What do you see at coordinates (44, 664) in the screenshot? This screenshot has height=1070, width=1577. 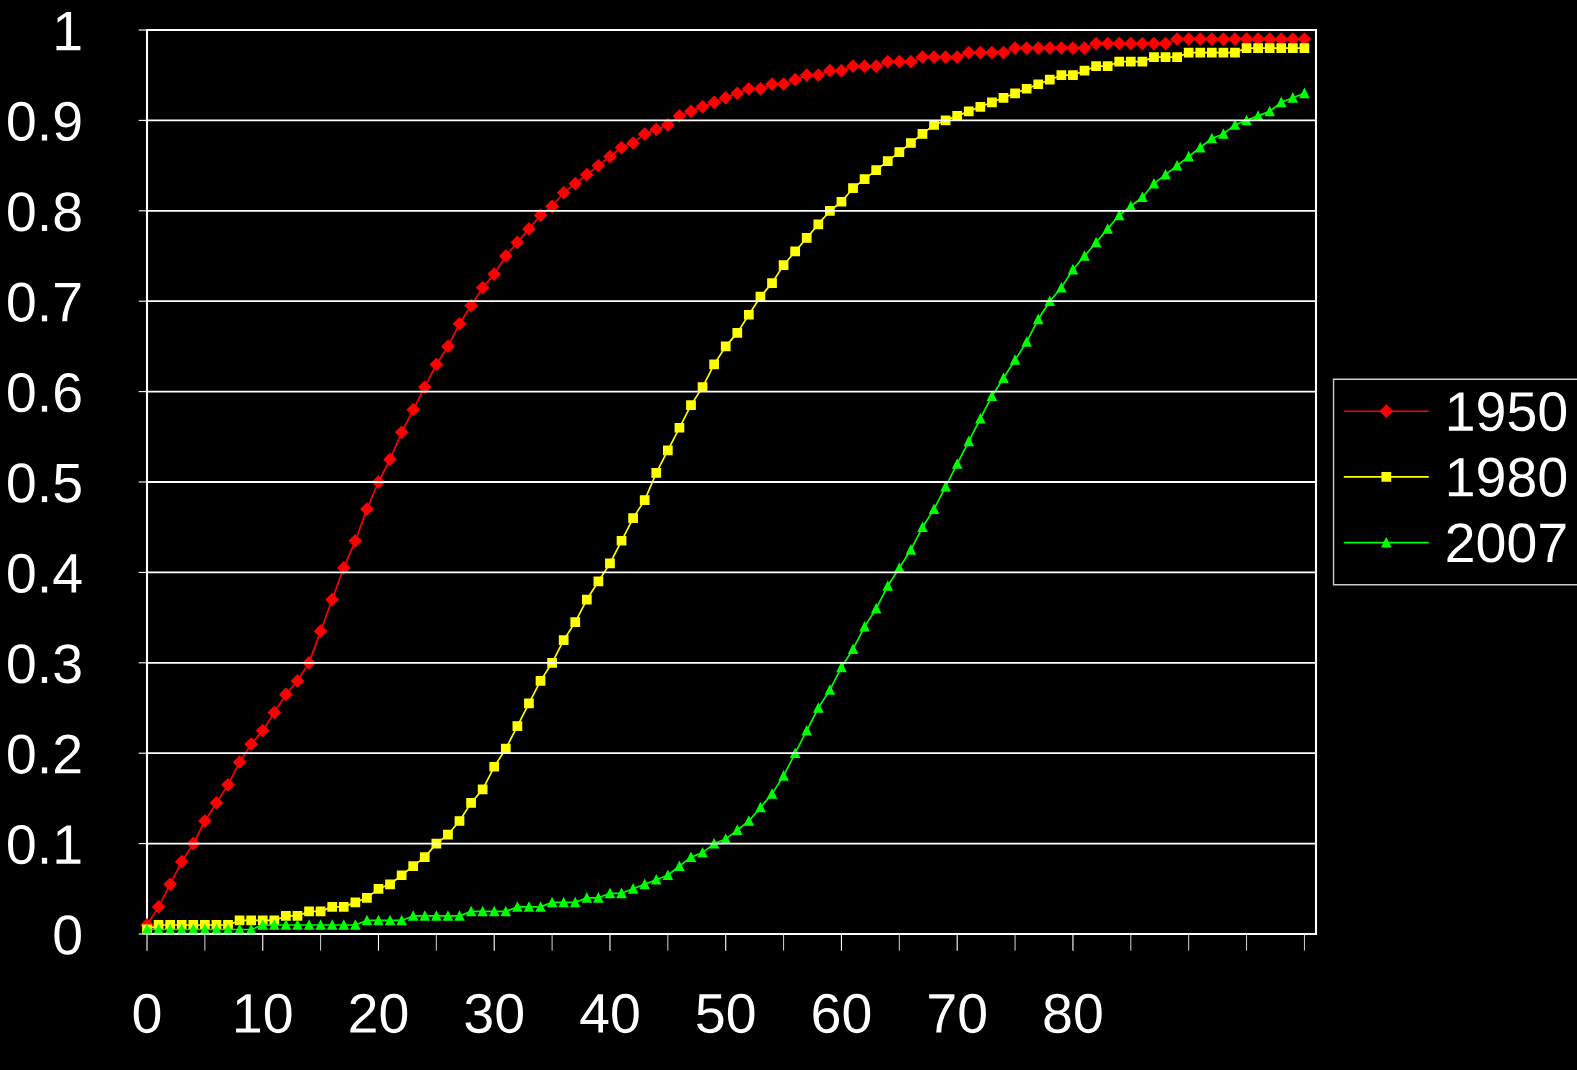 I see `y-tick-label: 0.3` at bounding box center [44, 664].